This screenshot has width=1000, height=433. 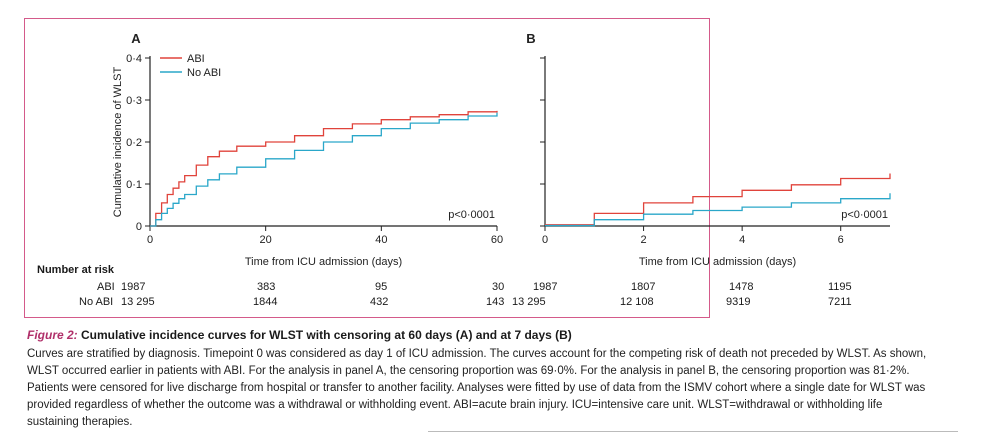 I want to click on risk-b-abi-3: 1195, so click(x=840, y=287).